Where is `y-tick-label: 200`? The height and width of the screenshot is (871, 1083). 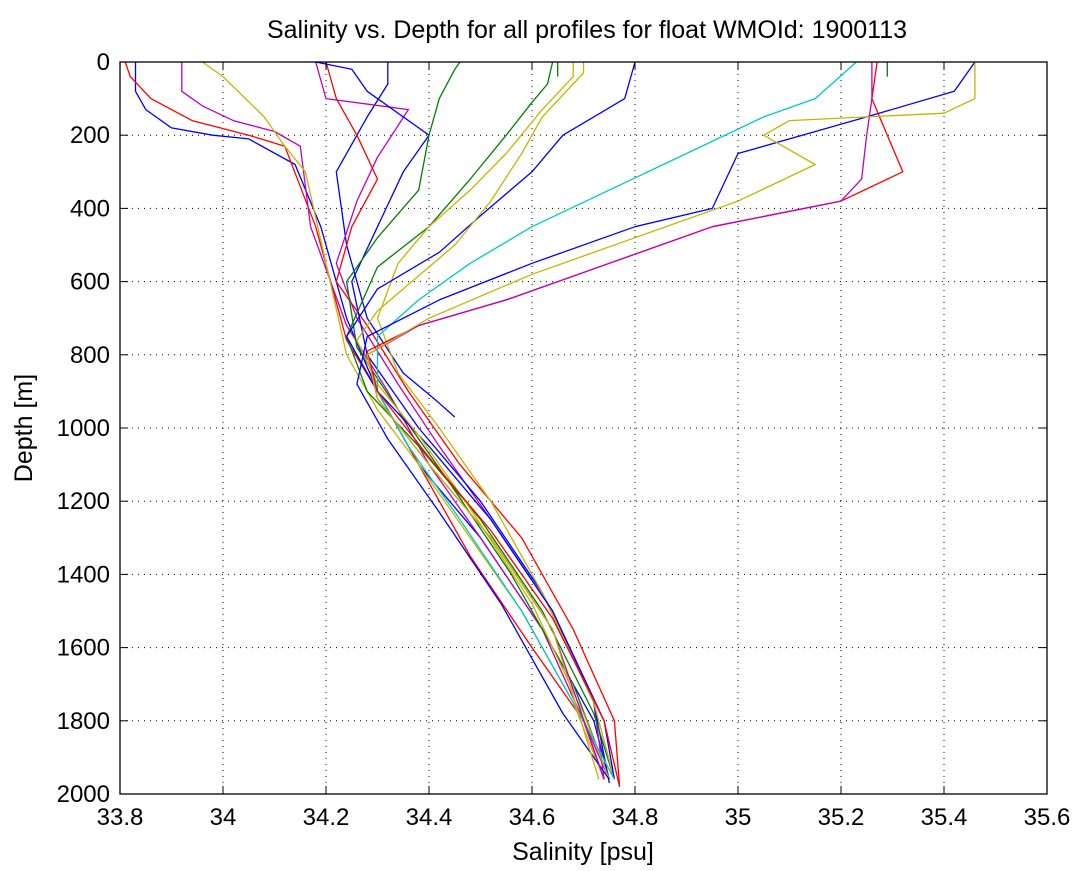
y-tick-label: 200 is located at coordinates (90, 135).